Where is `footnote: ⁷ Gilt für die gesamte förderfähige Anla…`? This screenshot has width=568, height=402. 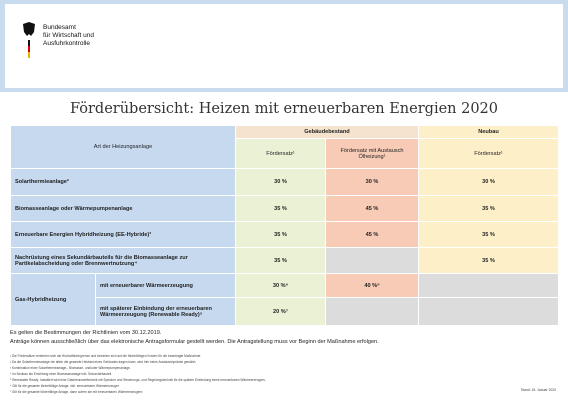 footnote: ⁷ Gilt für die gesamte förderfähige Anla… is located at coordinates (76, 392).